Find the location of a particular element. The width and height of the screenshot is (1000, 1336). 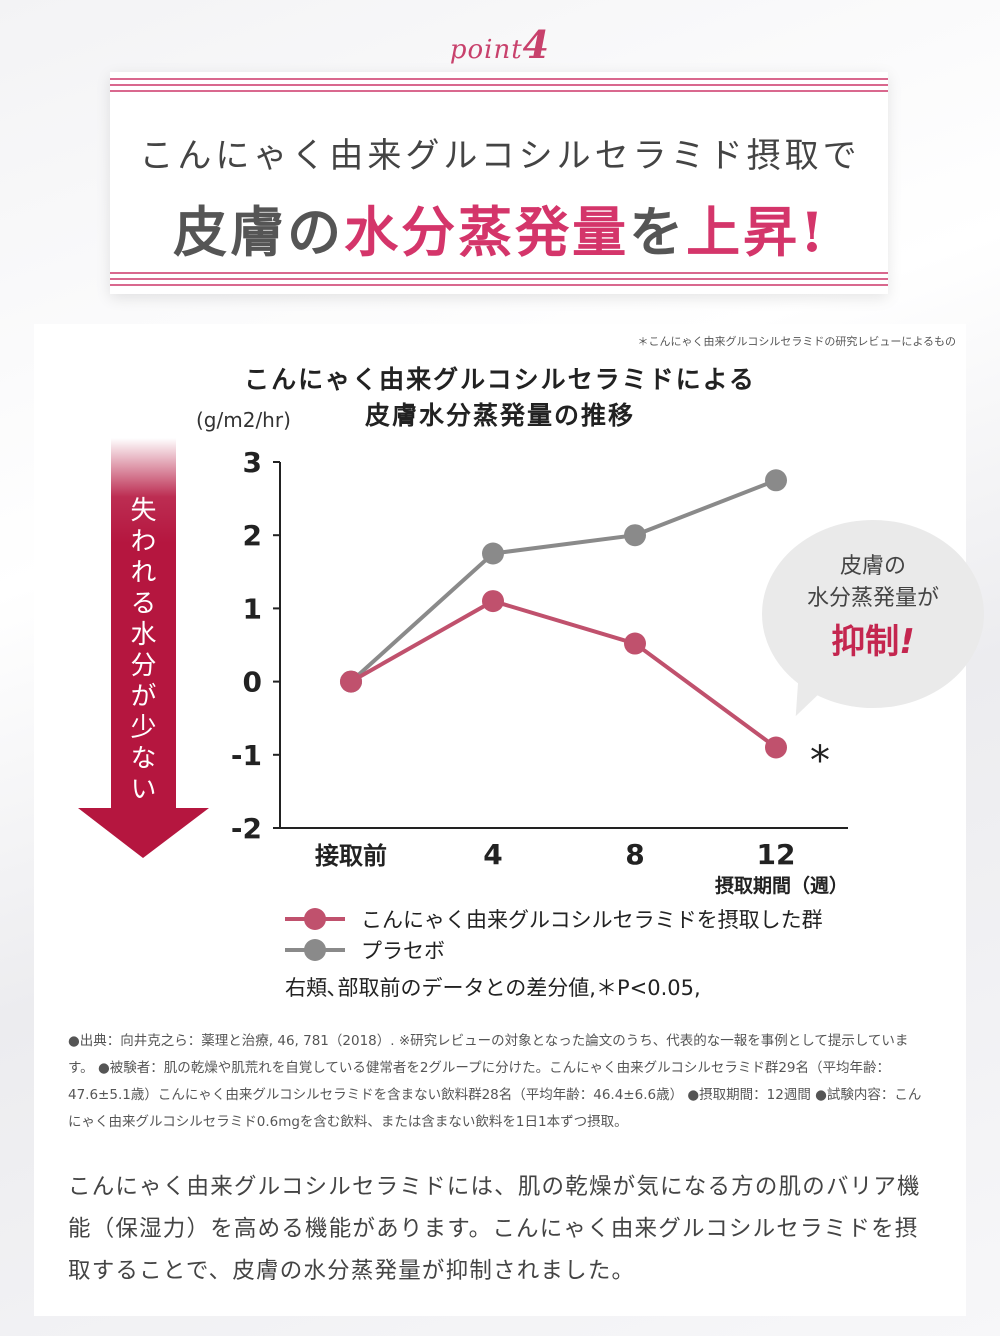

arrow-label: 失われる水分が少ない is located at coordinates (141, 651).